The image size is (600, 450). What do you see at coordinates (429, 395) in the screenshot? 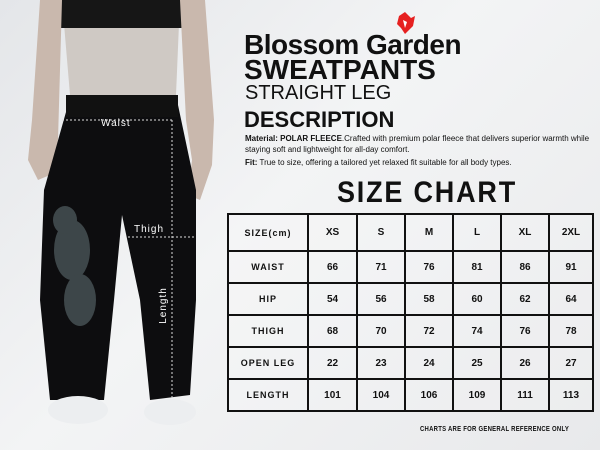
I see `table-cell: 106` at bounding box center [429, 395].